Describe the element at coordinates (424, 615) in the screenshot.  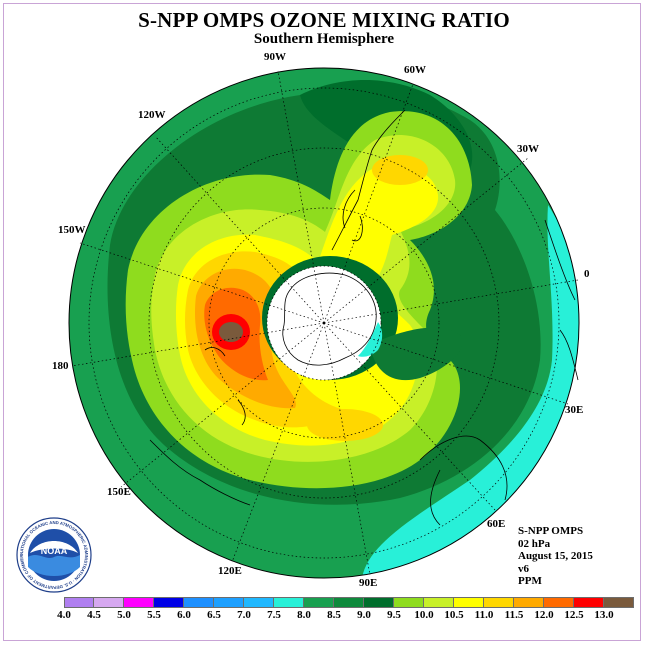
I see `color-scale-tick-label: 10.0` at that location.